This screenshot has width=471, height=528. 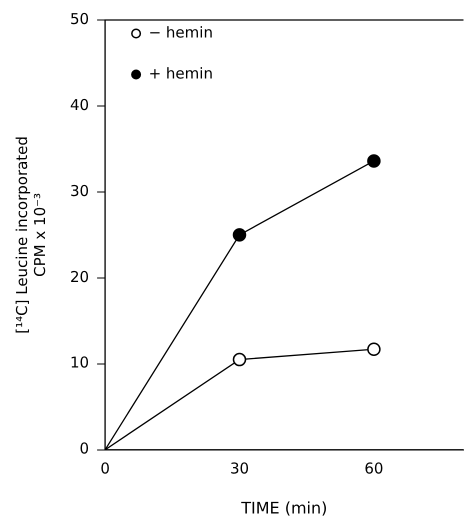 I want to click on y-axis-title: [¹⁴C] Leucine incorporated CPM x 10⁻³, so click(x=30, y=235).